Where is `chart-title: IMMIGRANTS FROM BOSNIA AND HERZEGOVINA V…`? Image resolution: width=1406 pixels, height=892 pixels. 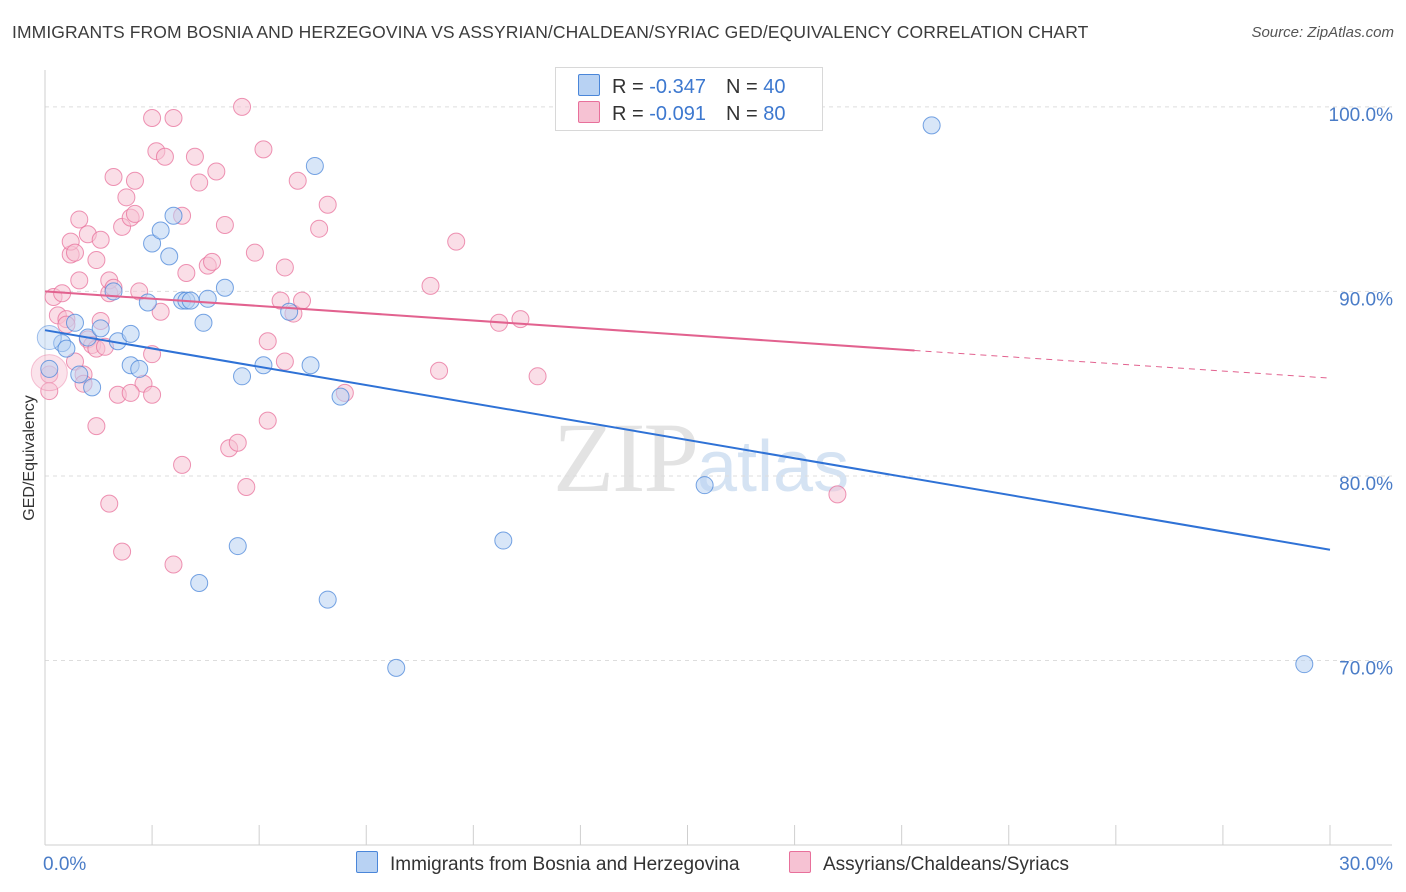 chart-title: IMMIGRANTS FROM BOSNIA AND HERZEGOVINA V… is located at coordinates (550, 32).